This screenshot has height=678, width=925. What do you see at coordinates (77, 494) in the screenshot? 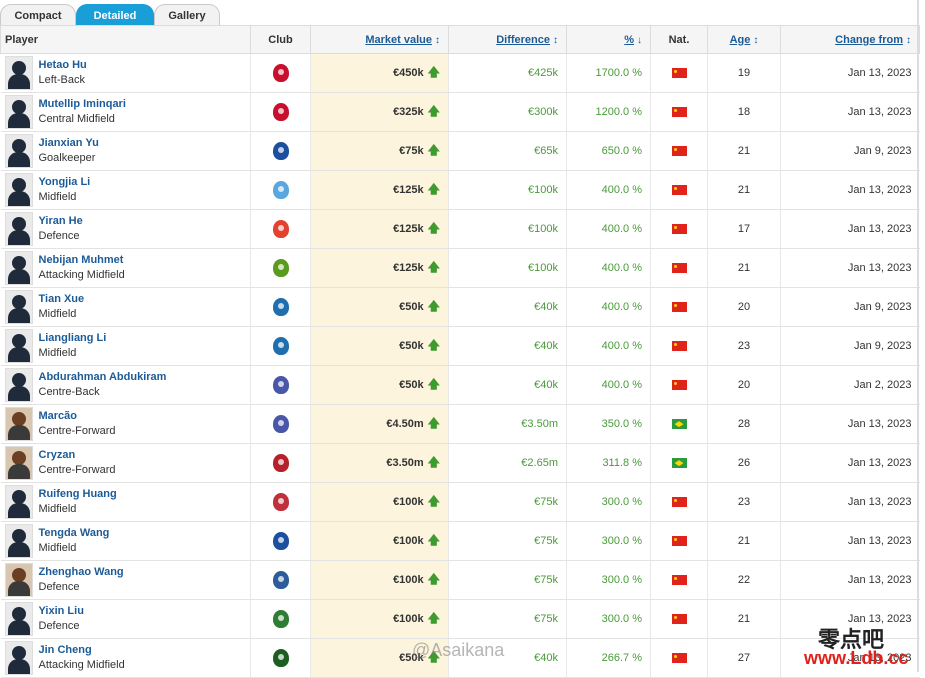
I see `player-name-link: Ruifeng Huang` at bounding box center [77, 494].